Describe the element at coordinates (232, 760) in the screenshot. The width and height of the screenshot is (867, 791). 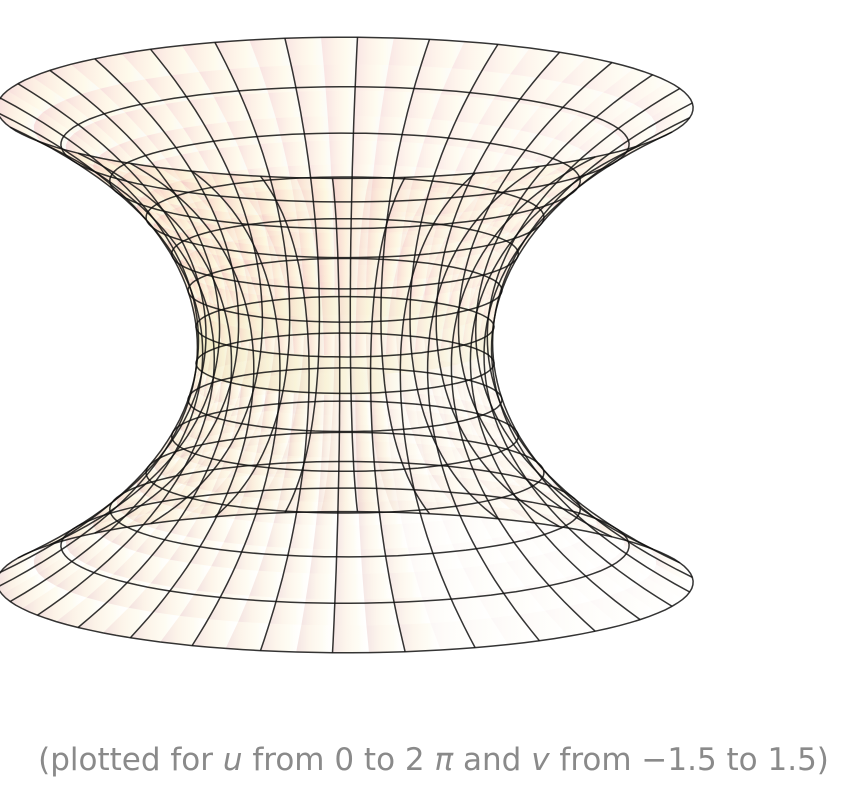
I see `caption-u-variable: u` at that location.